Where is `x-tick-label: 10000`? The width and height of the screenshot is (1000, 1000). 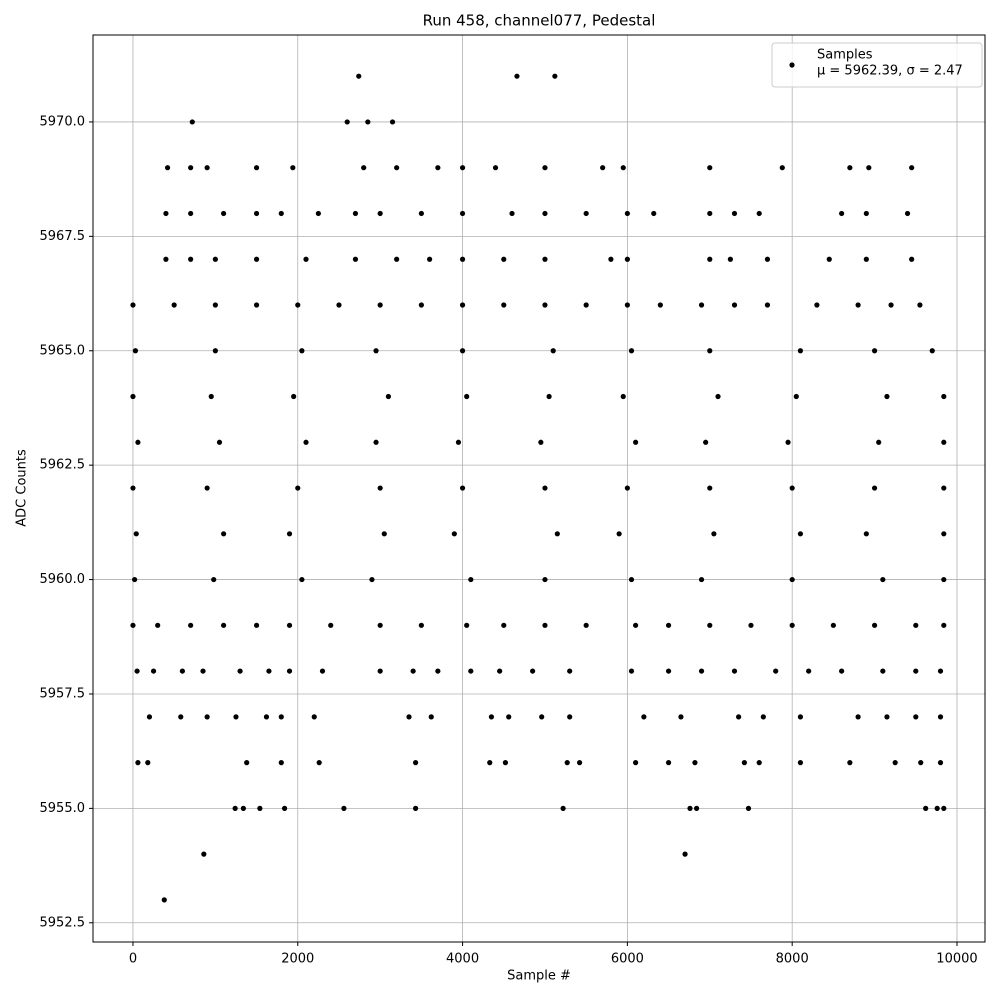
x-tick-label: 10000 is located at coordinates (956, 959).